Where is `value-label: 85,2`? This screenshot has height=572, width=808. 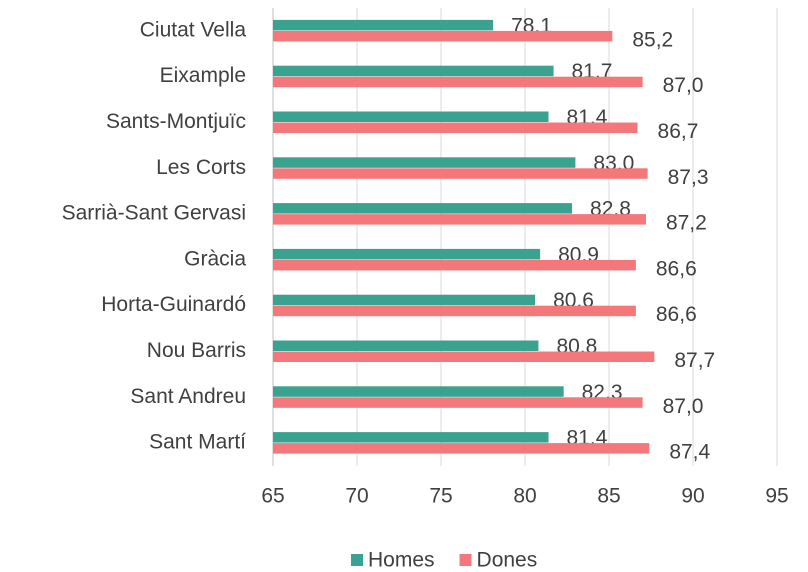
value-label: 85,2 is located at coordinates (652, 39).